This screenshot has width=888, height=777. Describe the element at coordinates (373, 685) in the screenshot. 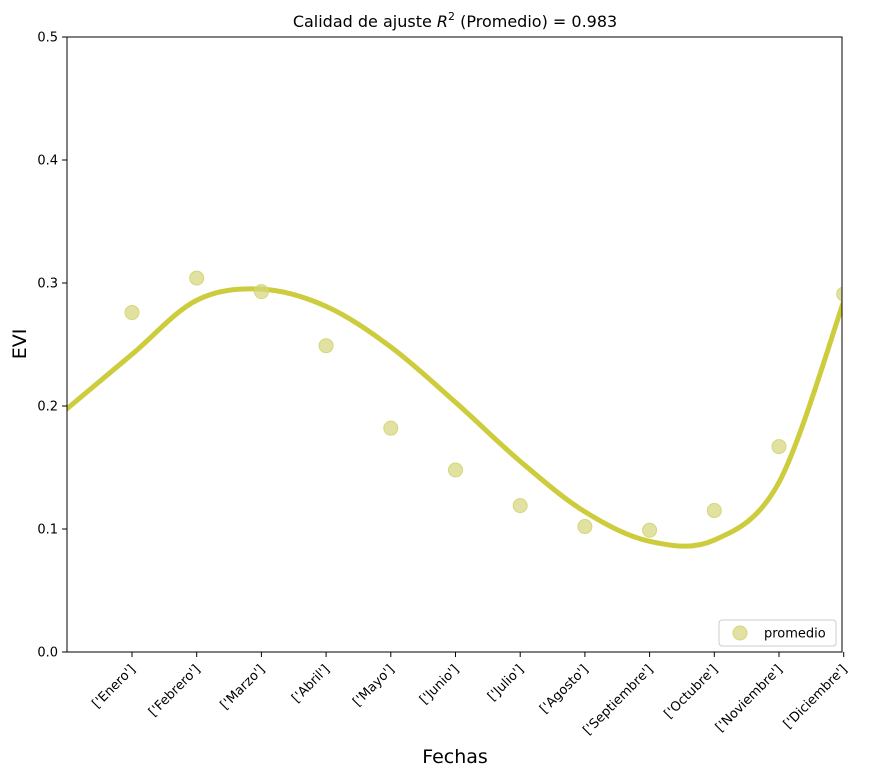

I see `x-tick-label: ['Mayo']` at that location.